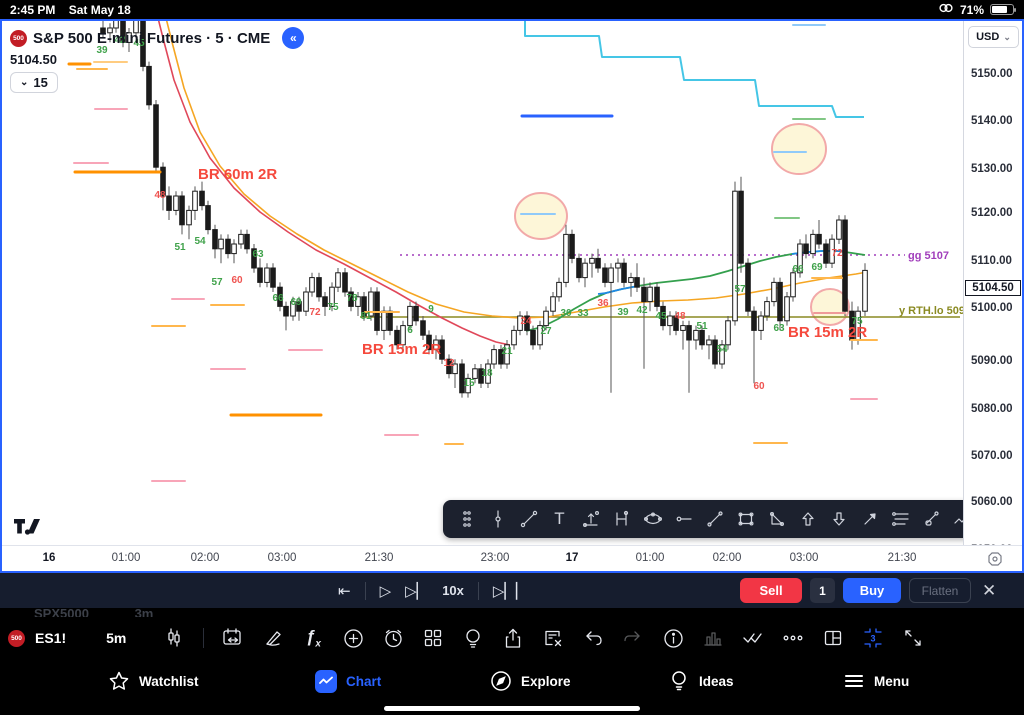 The height and width of the screenshot is (715, 1024). Describe the element at coordinates (528, 519) in the screenshot. I see `cross-line-icon` at that location.